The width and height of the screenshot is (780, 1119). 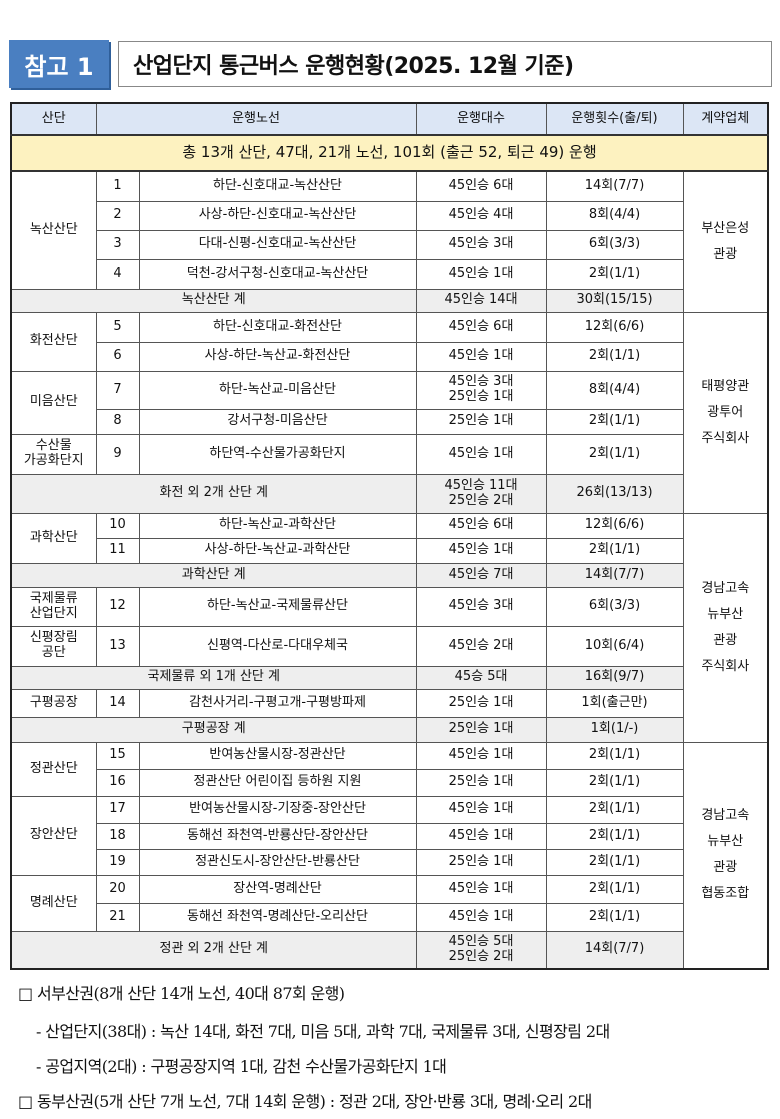 What do you see at coordinates (614, 646) in the screenshot?
I see `trip-count: 10회(6/4)` at bounding box center [614, 646].